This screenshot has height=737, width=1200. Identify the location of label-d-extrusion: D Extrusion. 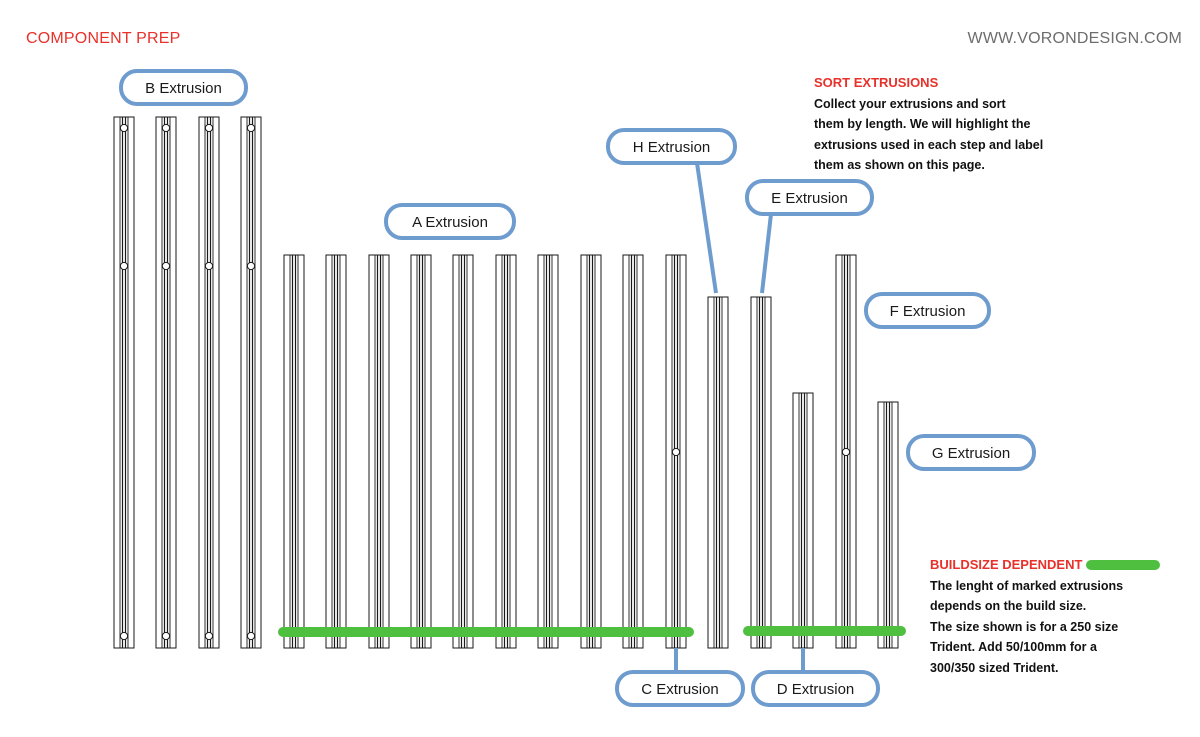
(815, 688).